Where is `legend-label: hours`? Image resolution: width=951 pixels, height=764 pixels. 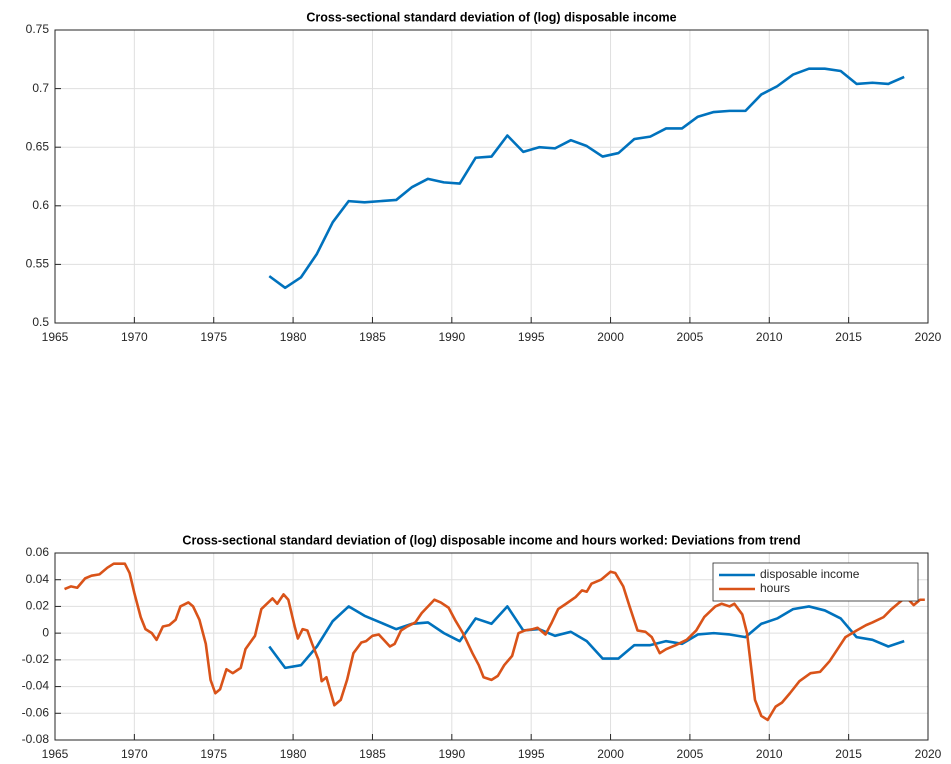 legend-label: hours is located at coordinates (775, 588).